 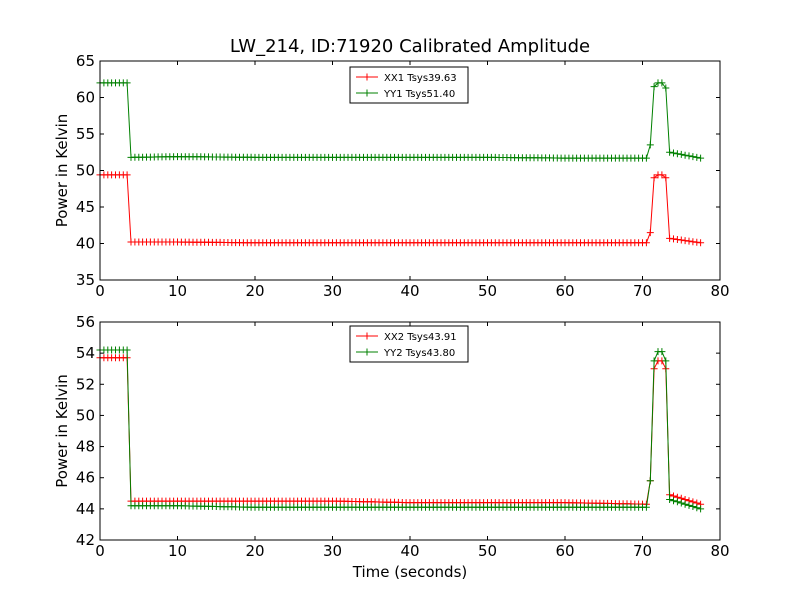 What do you see at coordinates (85, 98) in the screenshot?
I see `top-ytick-label: 60` at bounding box center [85, 98].